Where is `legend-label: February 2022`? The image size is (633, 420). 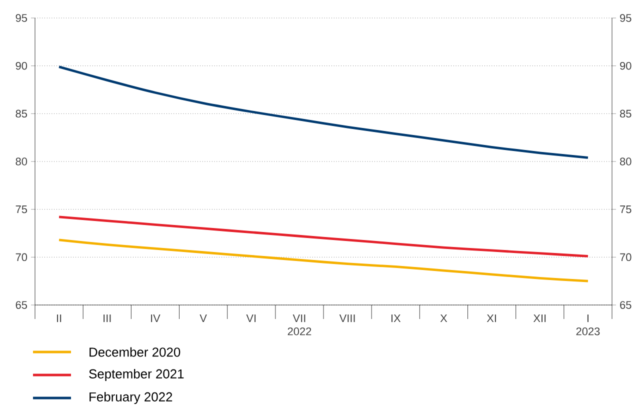 legend-label: February 2022 is located at coordinates (131, 398).